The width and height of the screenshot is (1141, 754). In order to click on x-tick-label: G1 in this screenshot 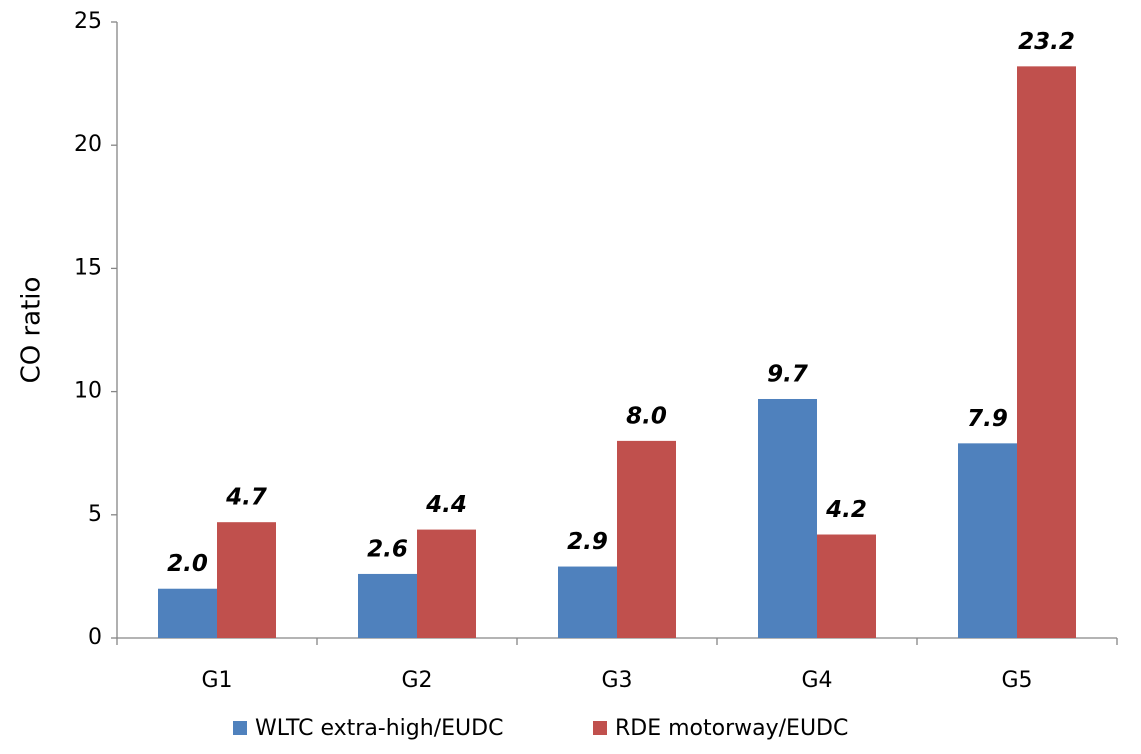, I will do `click(216, 680)`.